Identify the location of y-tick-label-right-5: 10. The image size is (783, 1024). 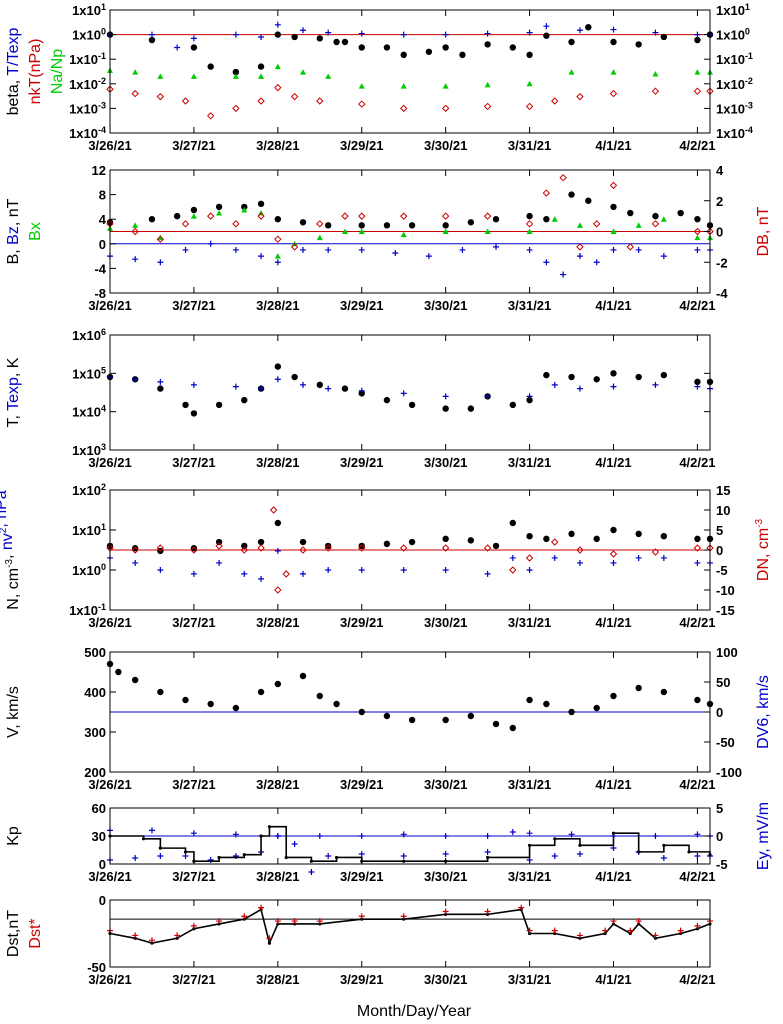
(723, 510).